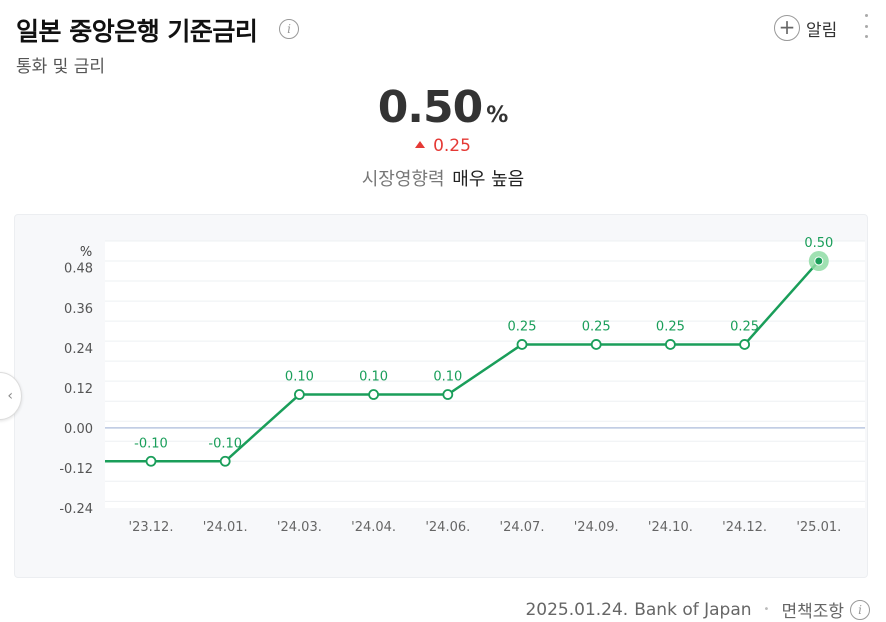 Image resolution: width=886 pixels, height=622 pixels. Describe the element at coordinates (403, 179) in the screenshot. I see `market-impact-label: 시장영향력` at that location.